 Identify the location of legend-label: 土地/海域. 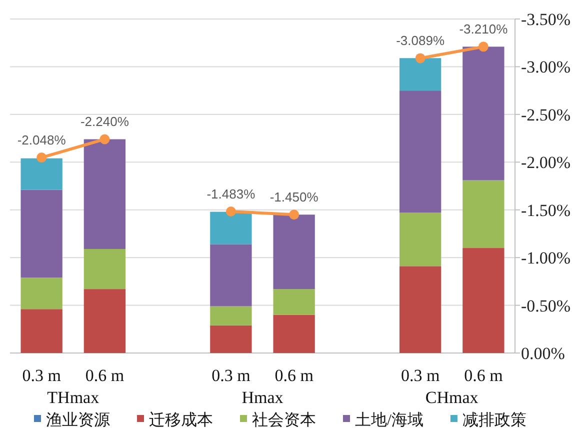
(389, 420).